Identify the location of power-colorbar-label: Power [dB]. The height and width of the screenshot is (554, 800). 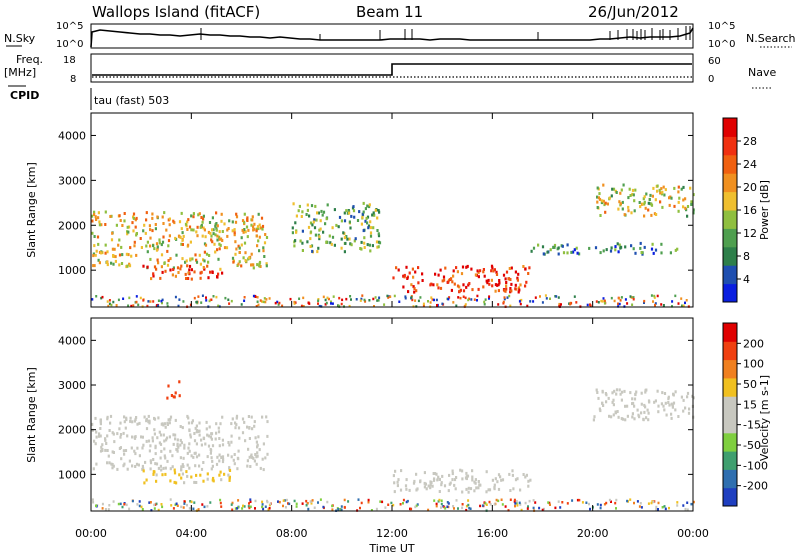
(764, 210).